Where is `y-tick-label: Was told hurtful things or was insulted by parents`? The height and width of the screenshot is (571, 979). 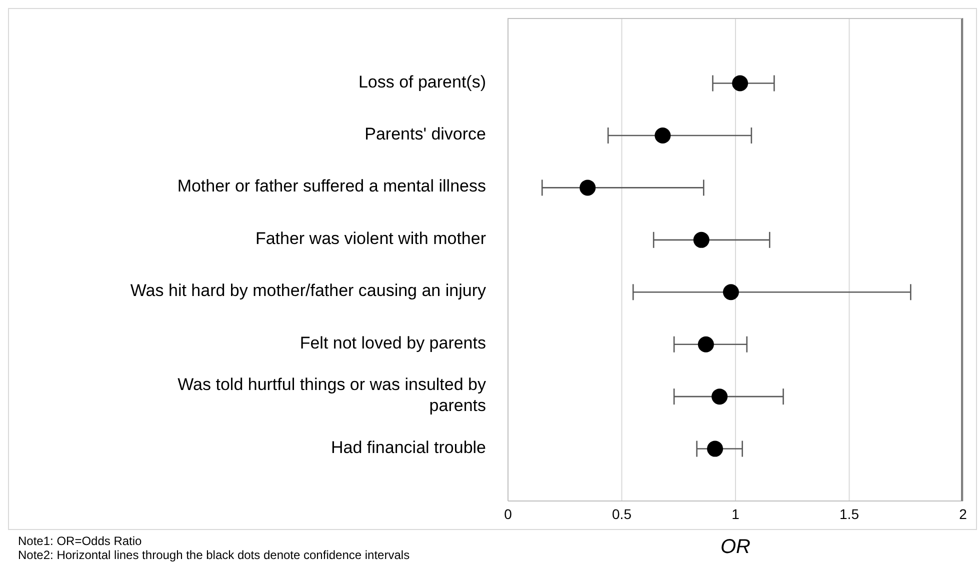
y-tick-label: Was told hurtful things or was insulted by parents is located at coordinates (332, 396).